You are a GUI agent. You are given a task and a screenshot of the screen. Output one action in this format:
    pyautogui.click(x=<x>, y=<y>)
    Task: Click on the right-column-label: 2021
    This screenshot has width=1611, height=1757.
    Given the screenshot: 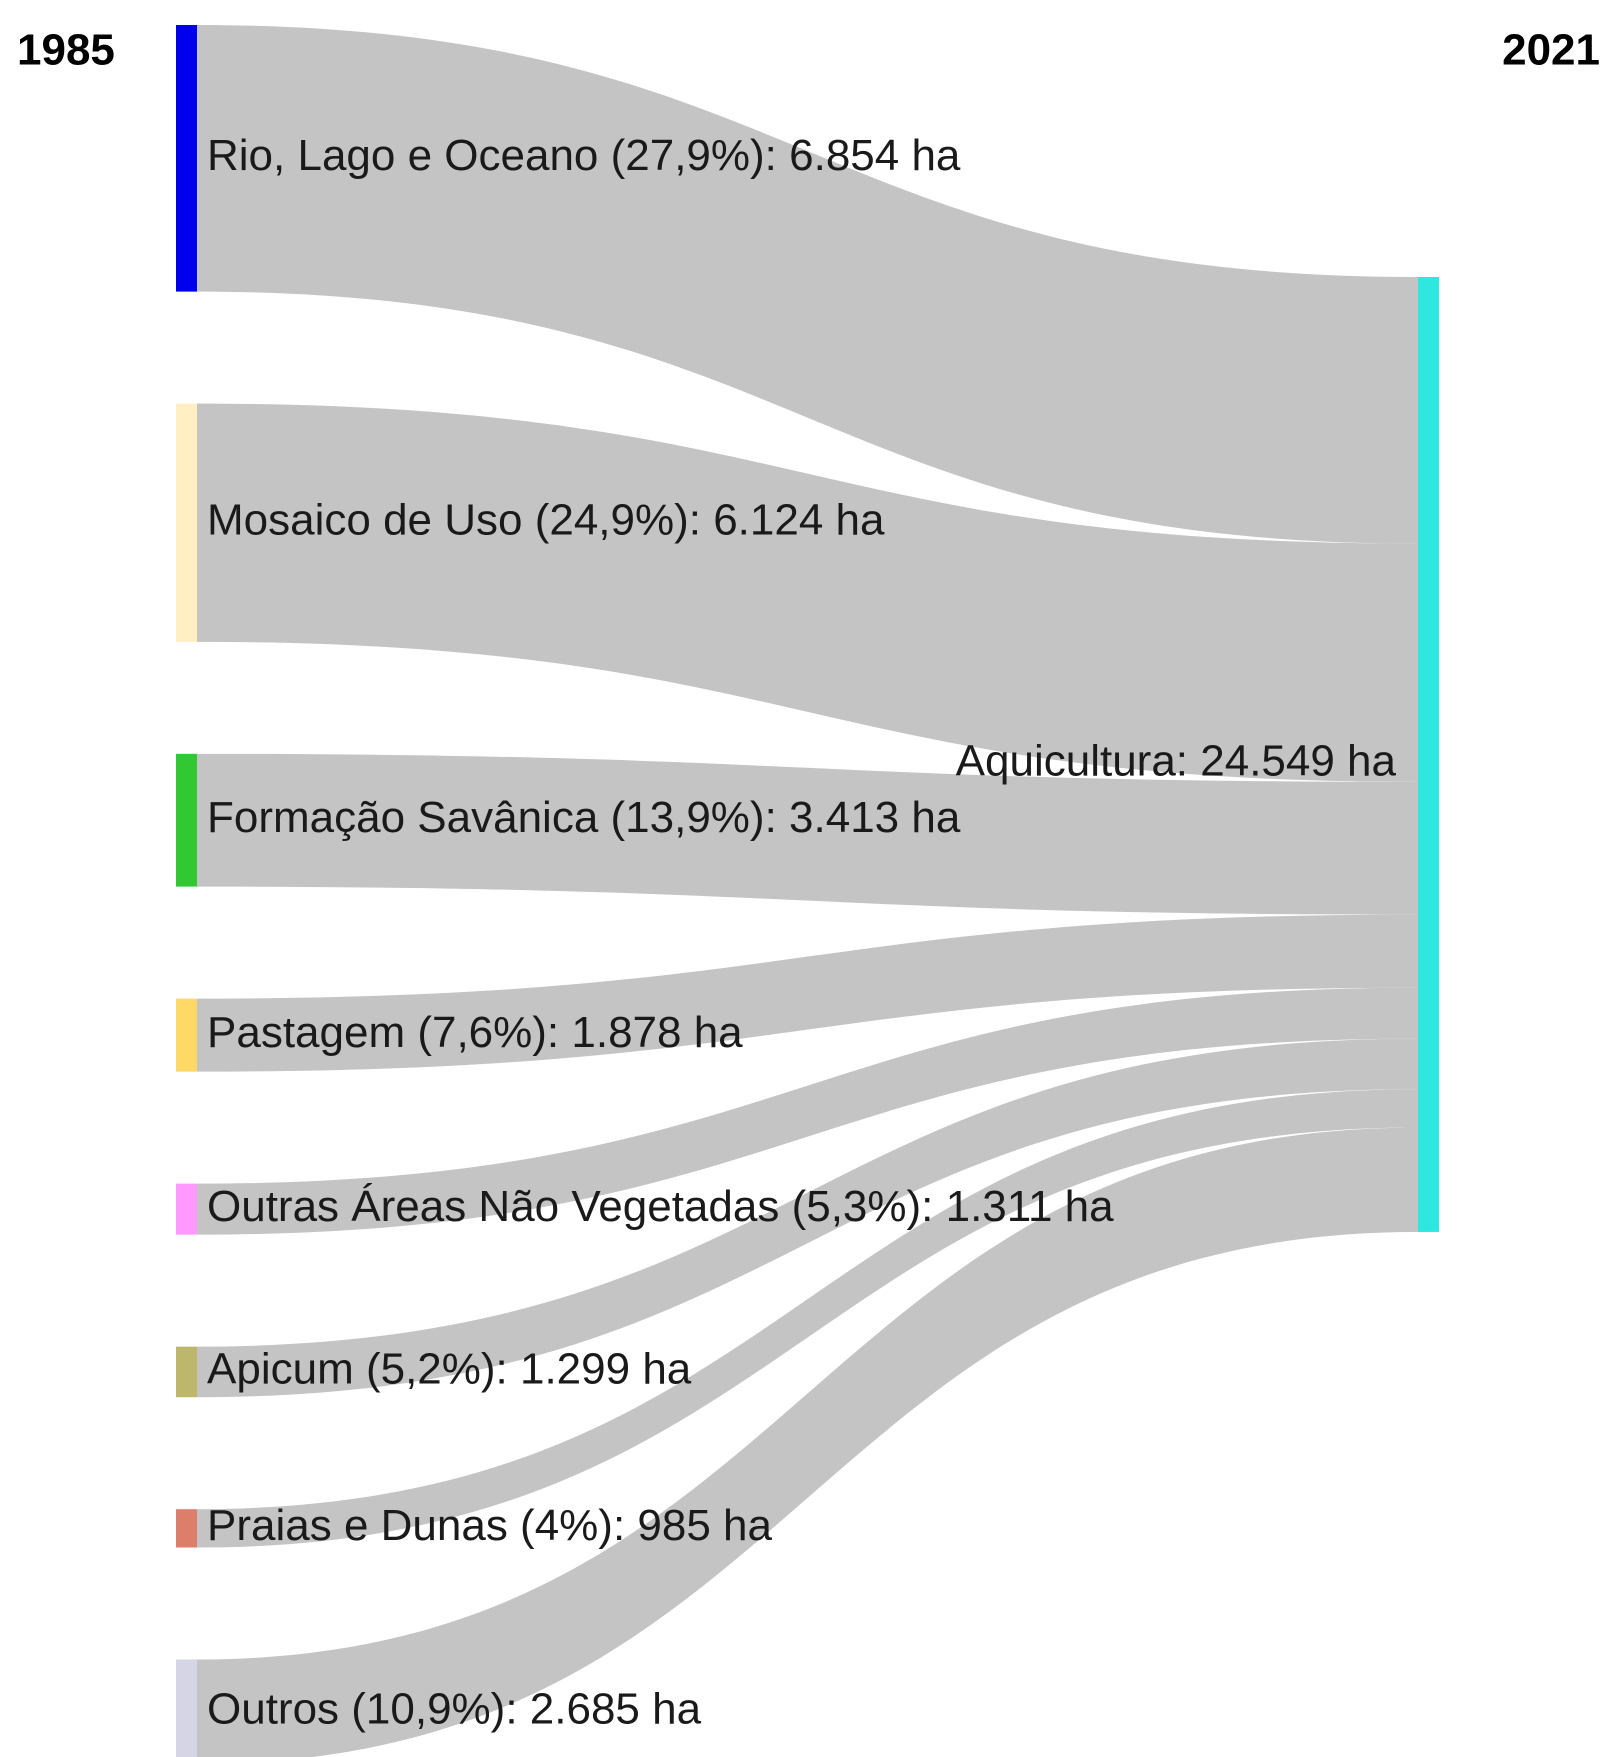 What is the action you would take?
    pyautogui.click(x=1551, y=50)
    